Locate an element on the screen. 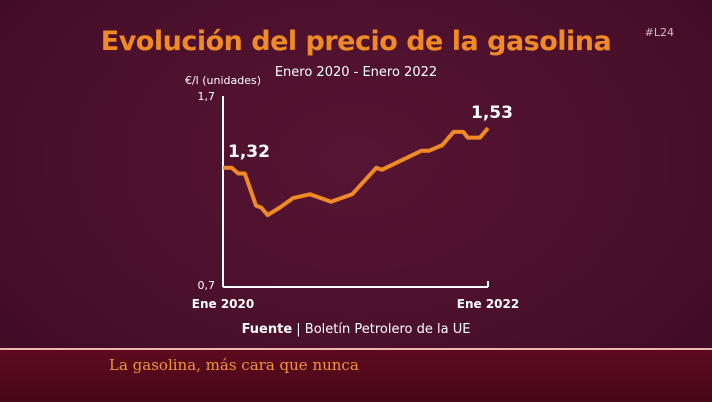 The image size is (712, 402). y-axis-label: €/l (unidades) is located at coordinates (223, 80).